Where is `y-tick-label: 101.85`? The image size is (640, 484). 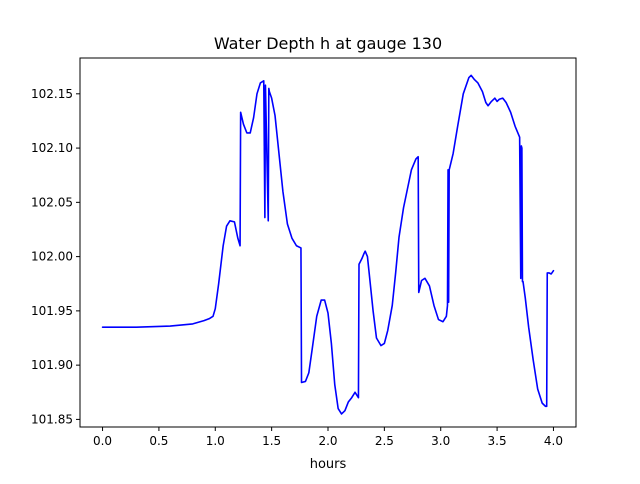
y-tick-label: 101.85 is located at coordinates (52, 419).